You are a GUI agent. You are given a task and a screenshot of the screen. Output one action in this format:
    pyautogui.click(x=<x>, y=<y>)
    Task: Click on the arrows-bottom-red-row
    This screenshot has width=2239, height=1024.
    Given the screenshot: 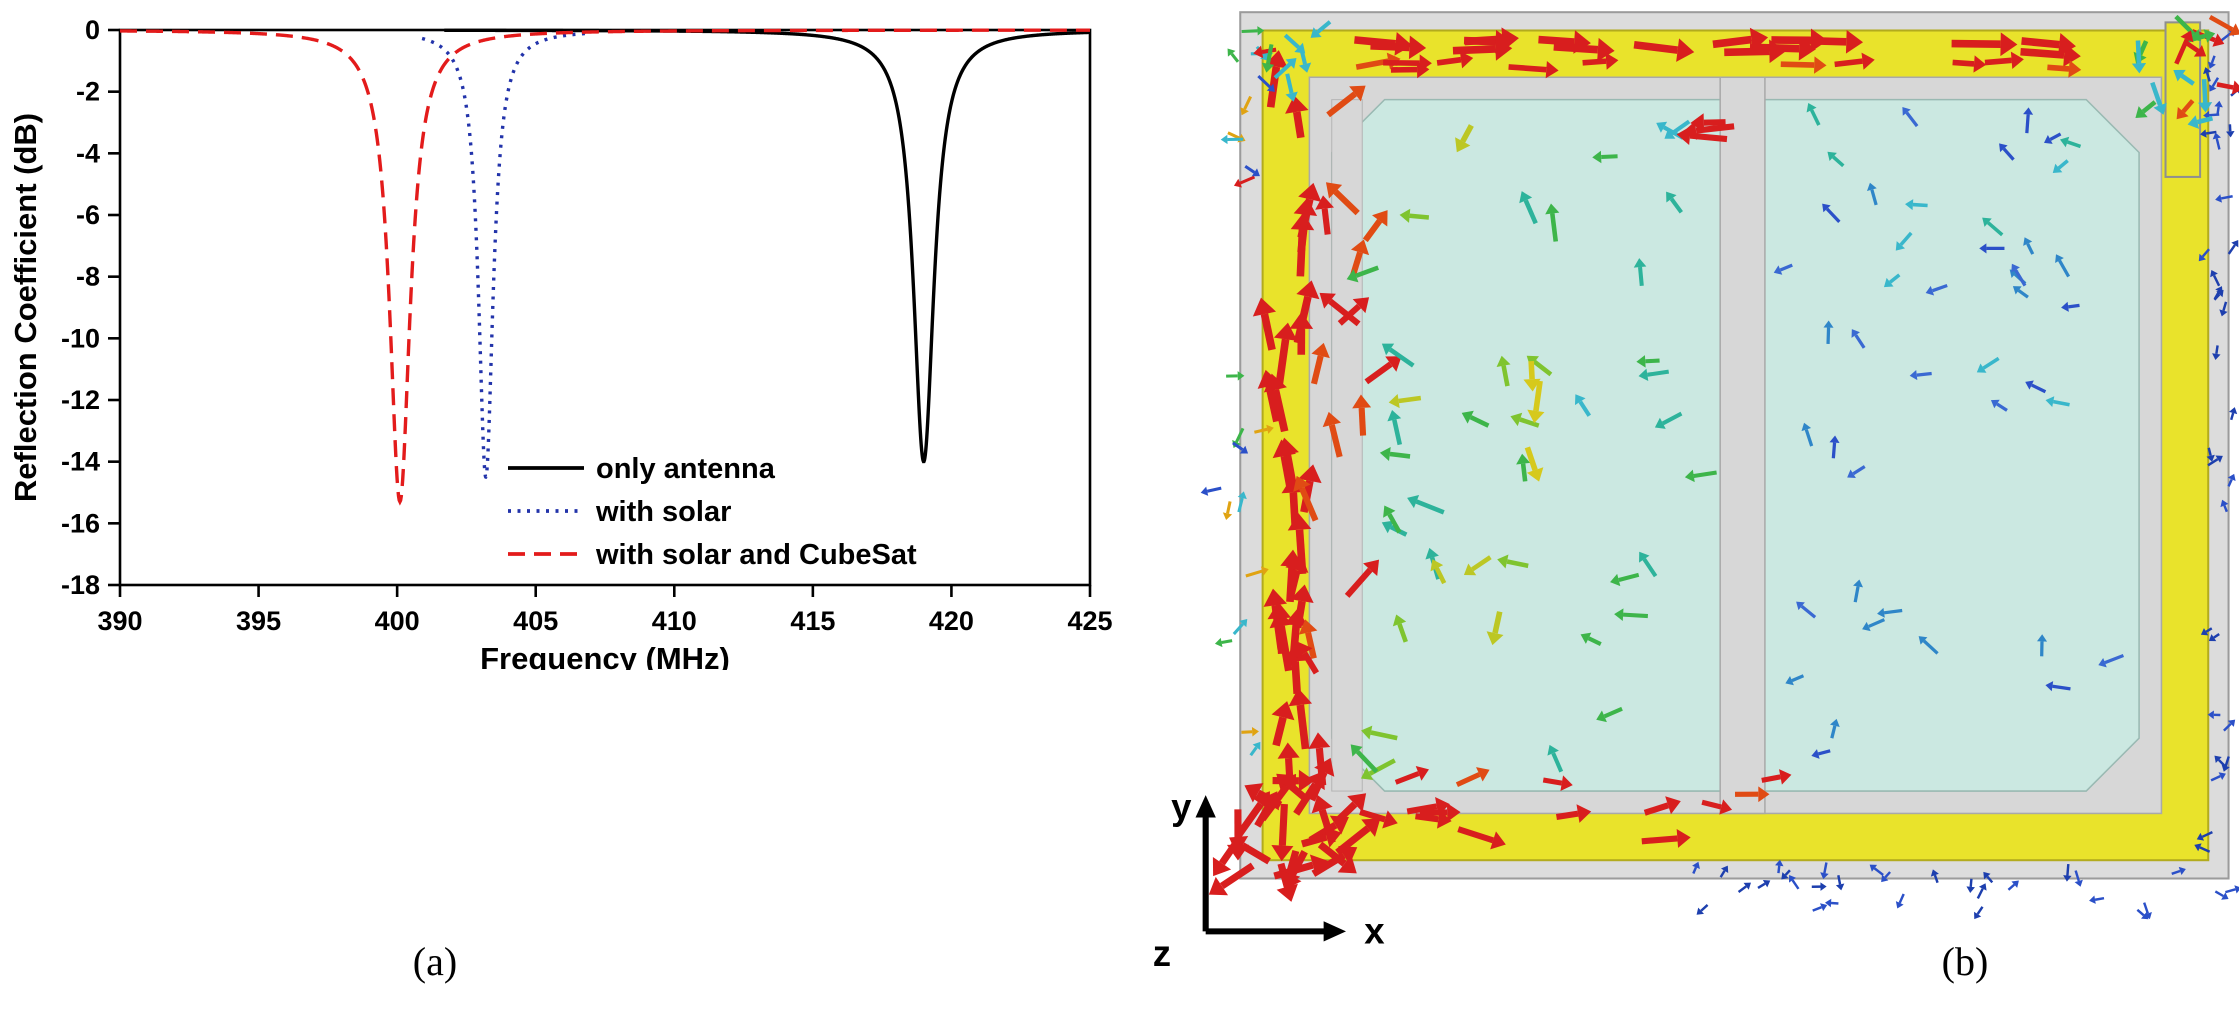 What is the action you would take?
    pyautogui.click(x=1525, y=823)
    